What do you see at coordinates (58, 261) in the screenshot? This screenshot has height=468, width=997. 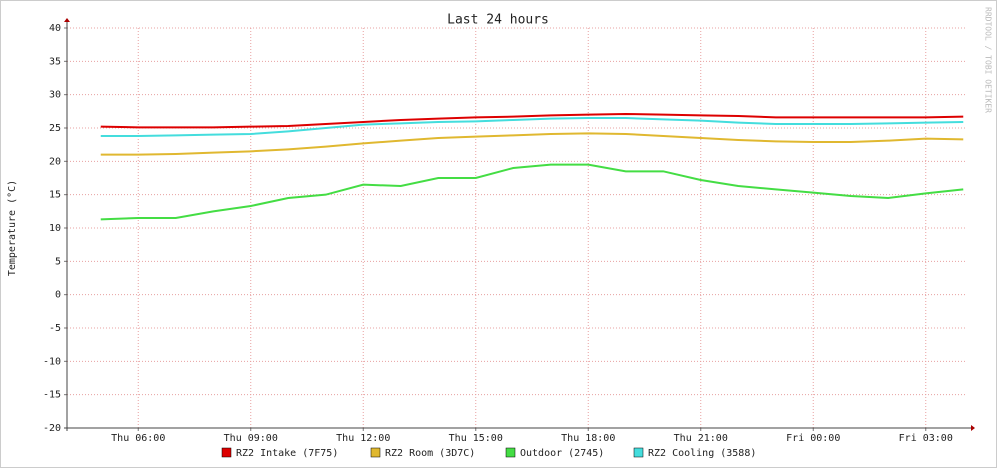 I see `y-tick-label: 5` at bounding box center [58, 261].